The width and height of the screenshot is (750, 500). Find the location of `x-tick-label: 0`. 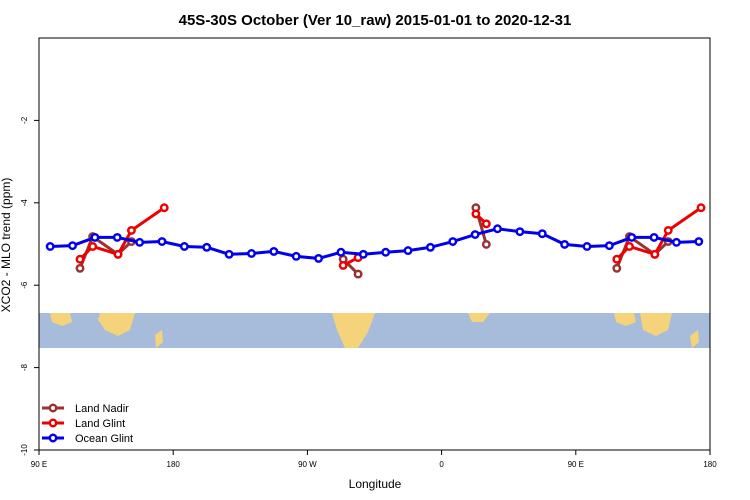

x-tick-label: 0 is located at coordinates (441, 464).